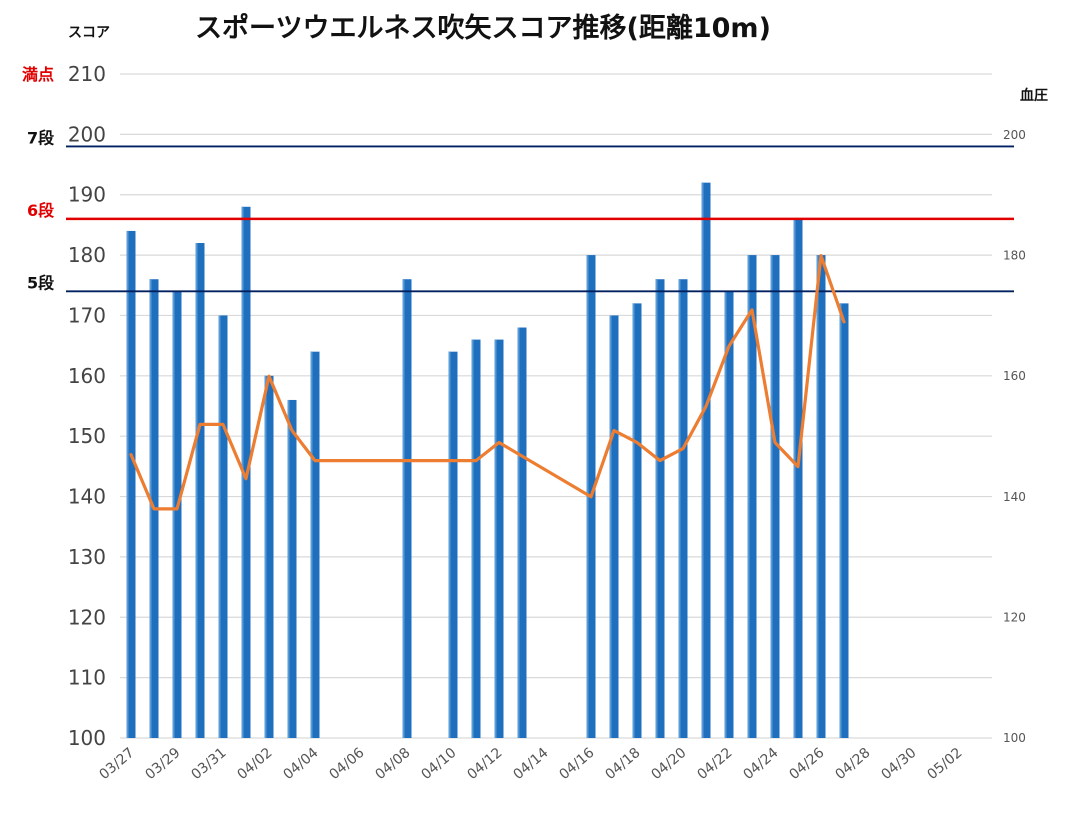 Image resolution: width=1080 pixels, height=821 pixels. What do you see at coordinates (806, 764) in the screenshot?
I see `x-tick-label: 04/26` at bounding box center [806, 764].